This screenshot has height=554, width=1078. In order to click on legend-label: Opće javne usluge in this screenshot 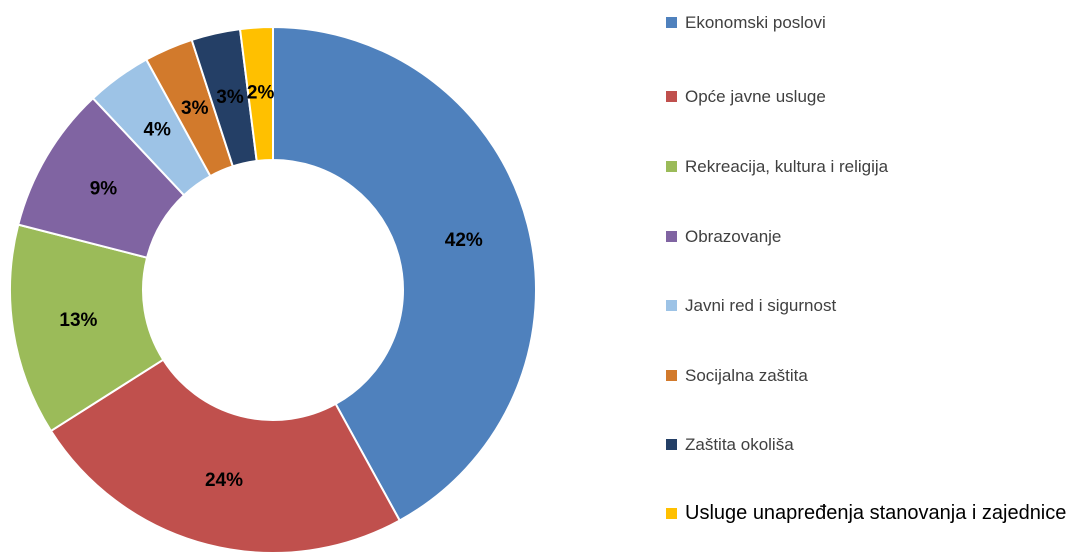, I will do `click(755, 96)`.